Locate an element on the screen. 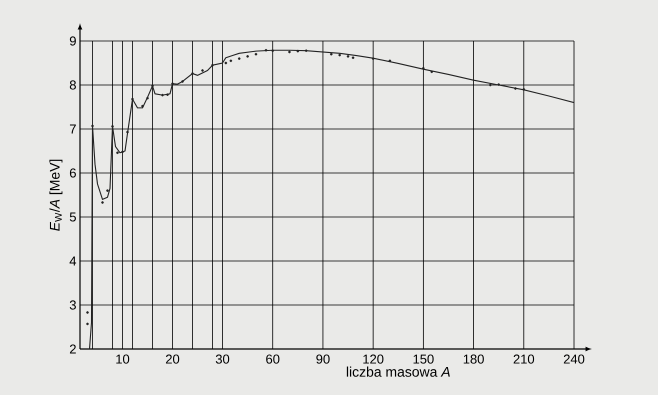 The height and width of the screenshot is (395, 658). y-tick-label: 9 is located at coordinates (73, 41).